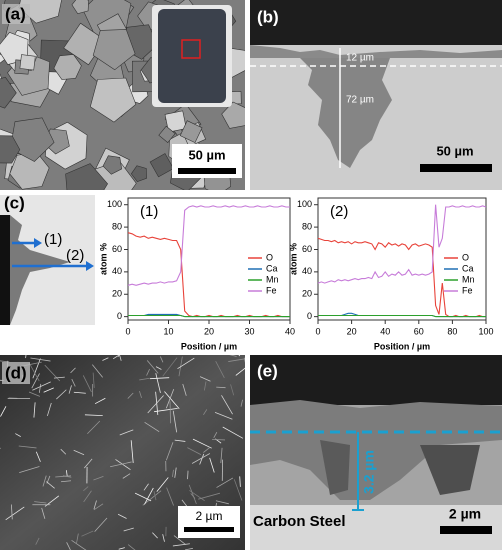 The width and height of the screenshot is (502, 555). What do you see at coordinates (360, 58) in the screenshot?
I see `annotation: 12 µm` at bounding box center [360, 58].